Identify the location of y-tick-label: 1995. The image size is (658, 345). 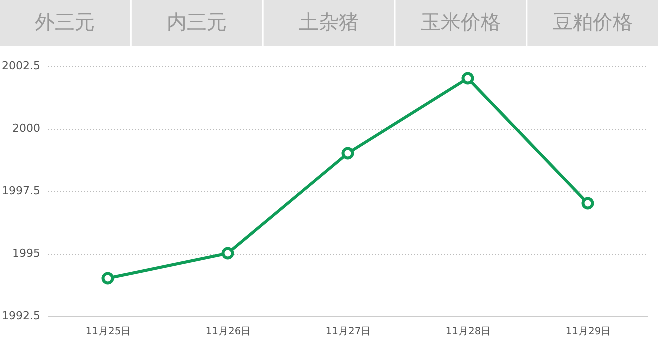
(26, 253).